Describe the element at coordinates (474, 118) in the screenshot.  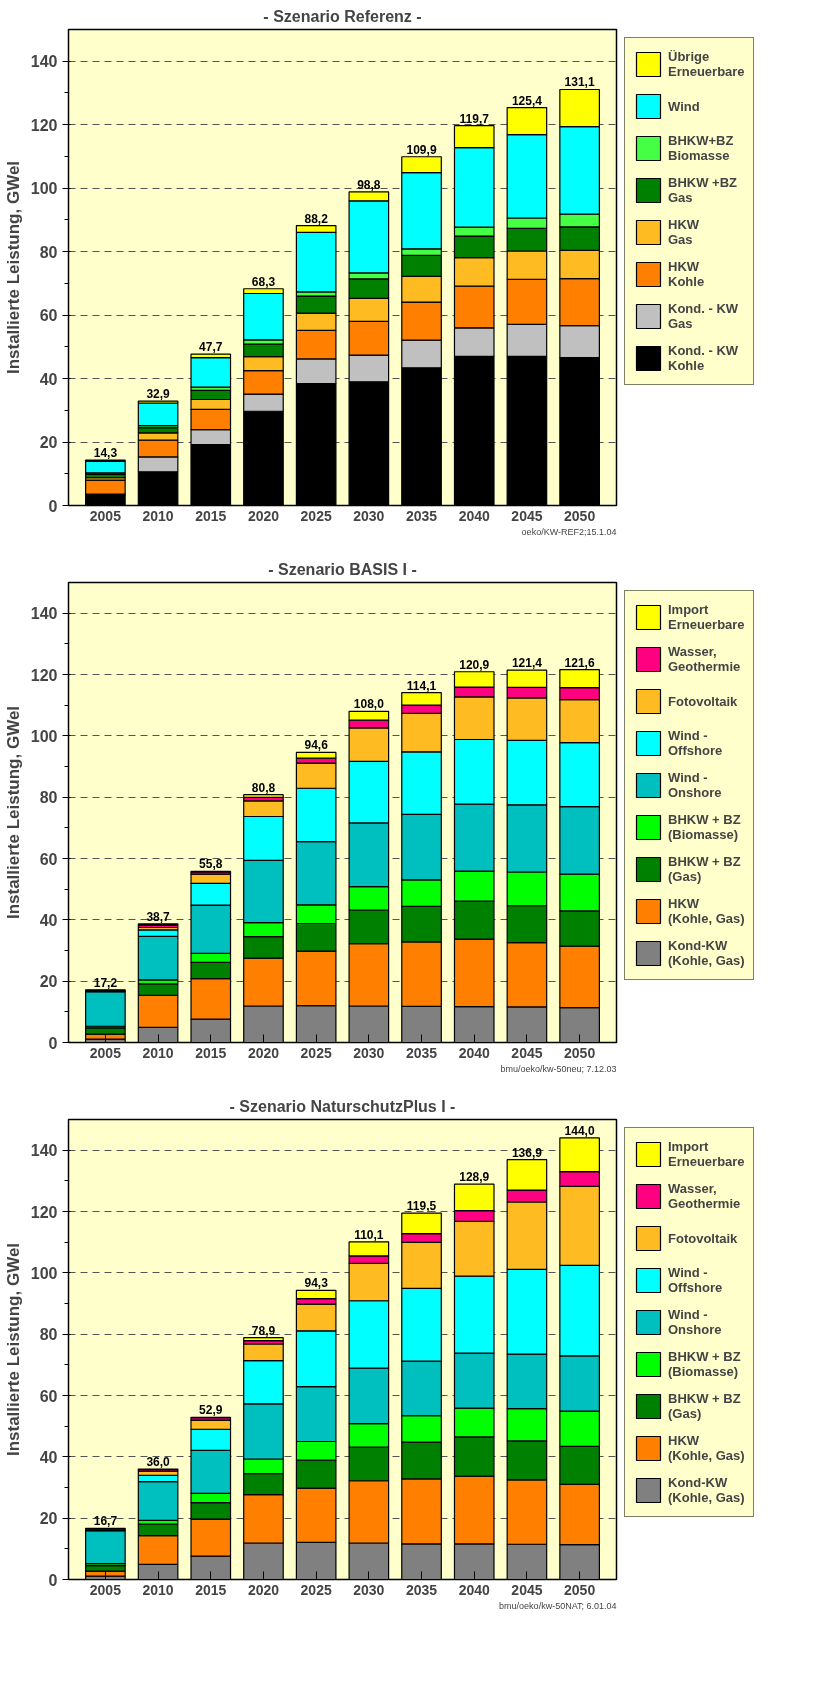
I see `total-label: 119,7` at that location.